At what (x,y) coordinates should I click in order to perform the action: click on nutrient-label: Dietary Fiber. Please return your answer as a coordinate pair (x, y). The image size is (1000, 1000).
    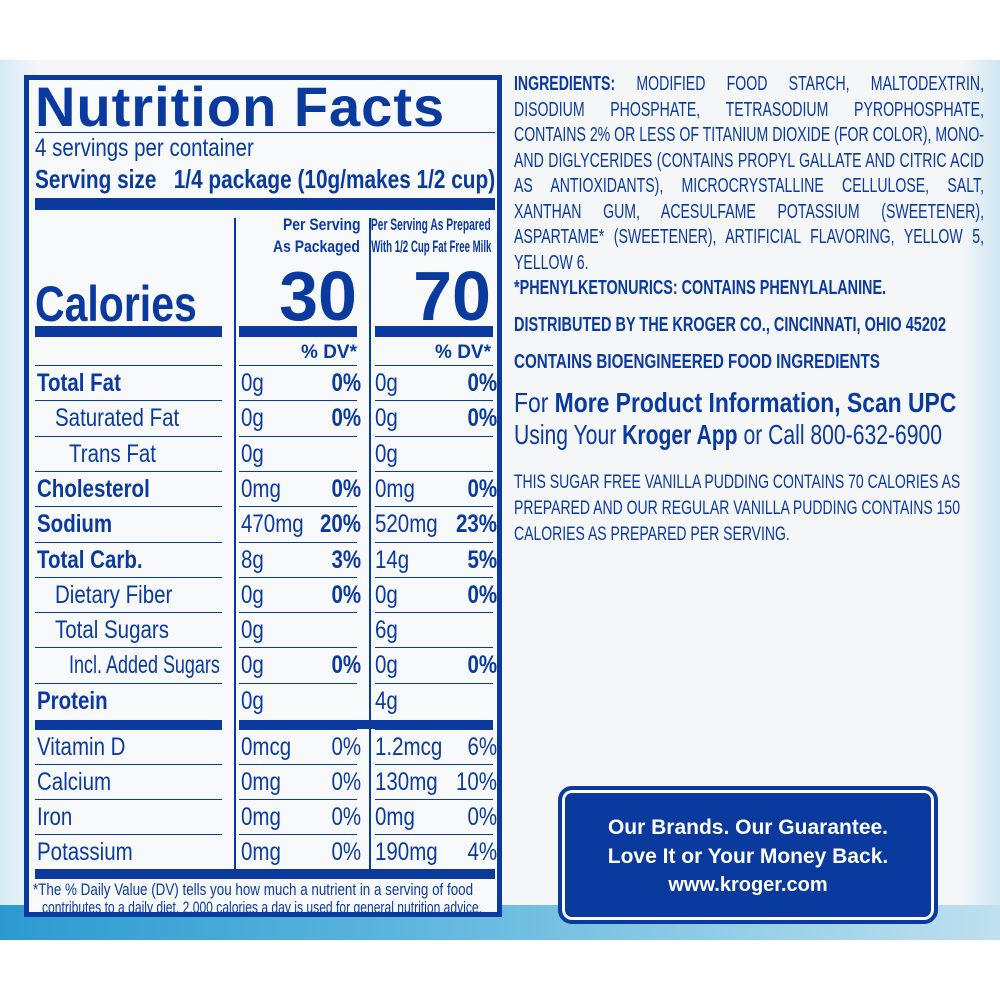
    Looking at the image, I should click on (114, 594).